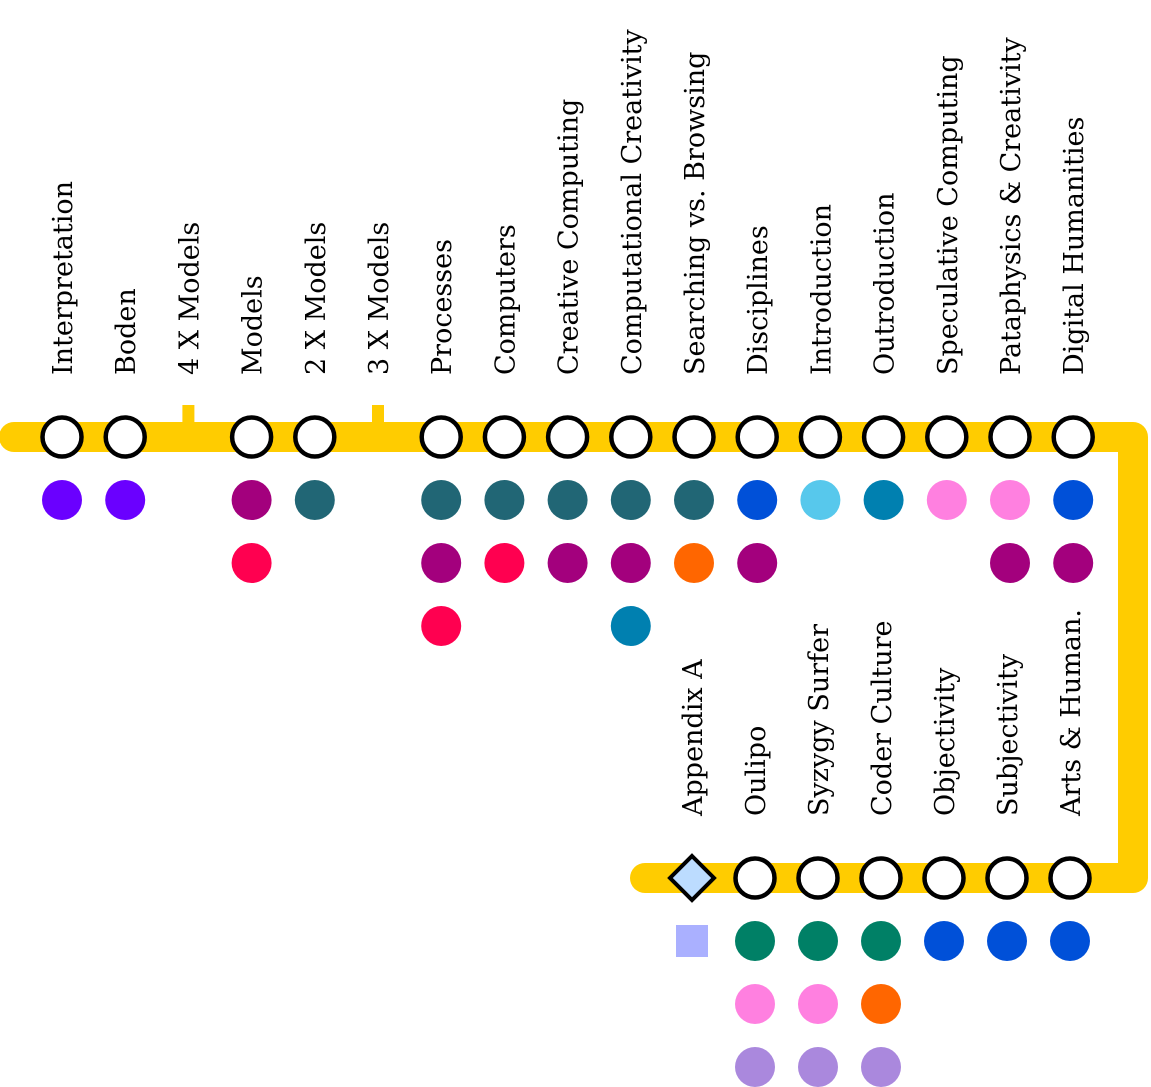  What do you see at coordinates (885, 284) in the screenshot?
I see `station-label: Outroduction` at bounding box center [885, 284].